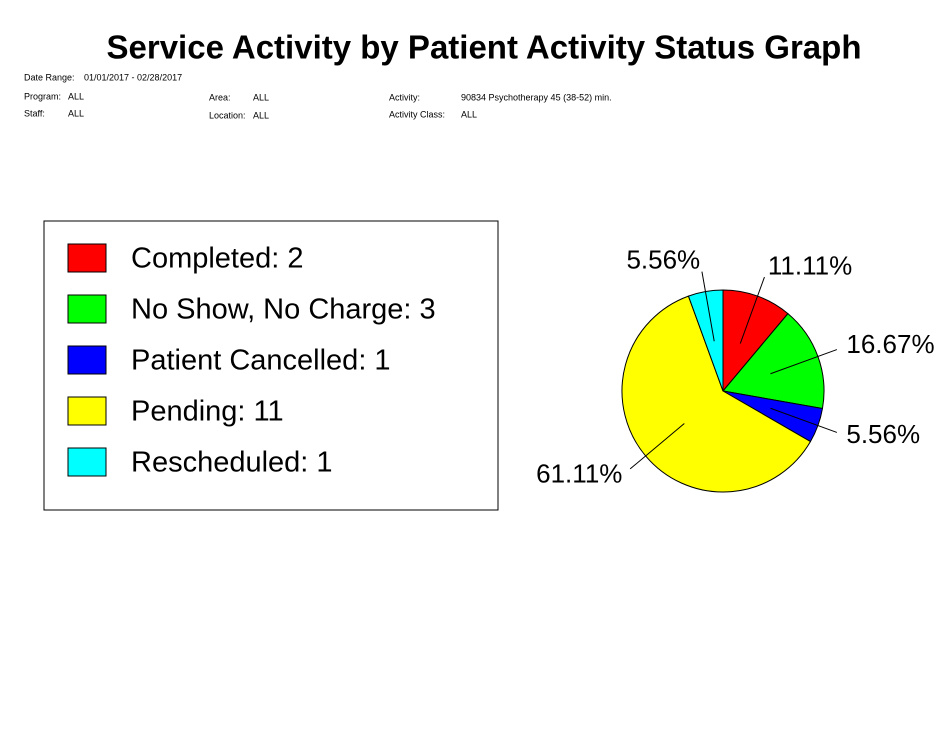 The width and height of the screenshot is (949, 733). I want to click on field-label: Date Range:, so click(49, 77).